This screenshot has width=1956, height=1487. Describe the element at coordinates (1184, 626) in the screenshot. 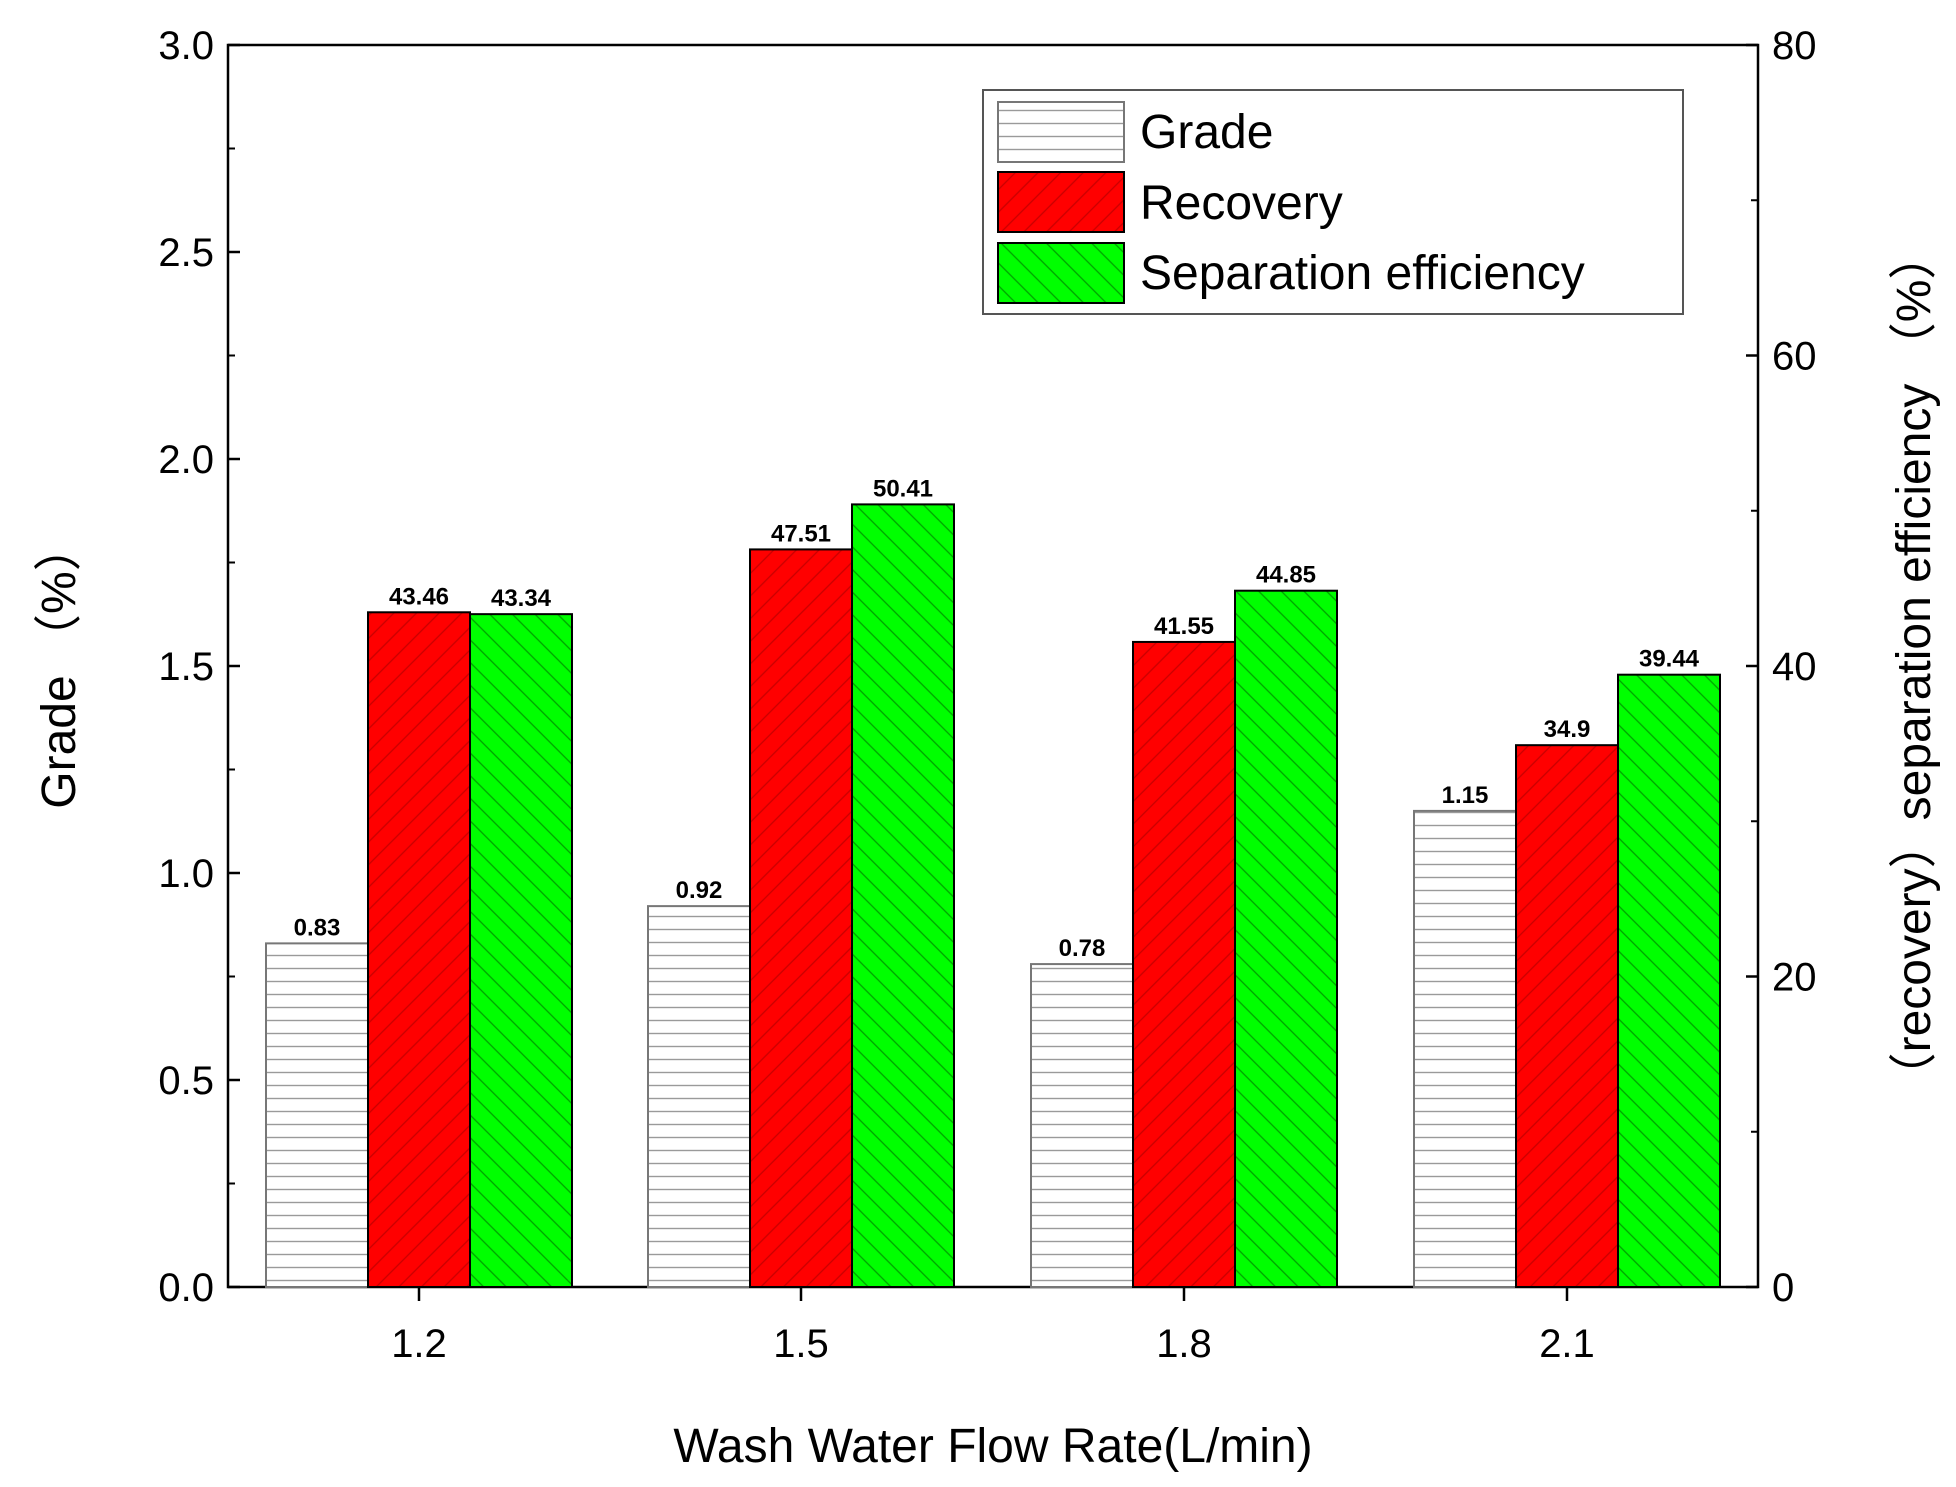

I see `data-label-recovery-1.8: 41.55` at that location.